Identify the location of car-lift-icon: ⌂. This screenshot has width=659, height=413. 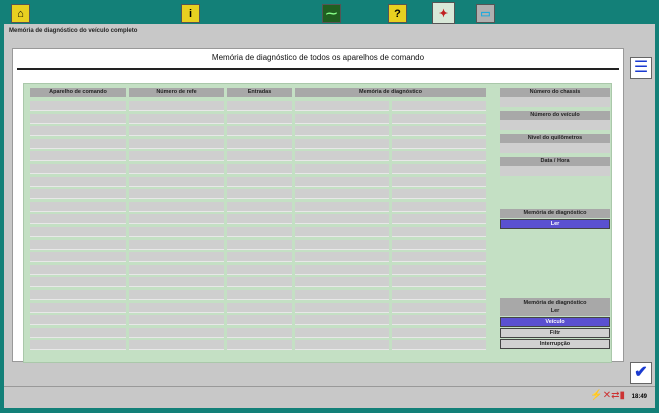
(20, 13).